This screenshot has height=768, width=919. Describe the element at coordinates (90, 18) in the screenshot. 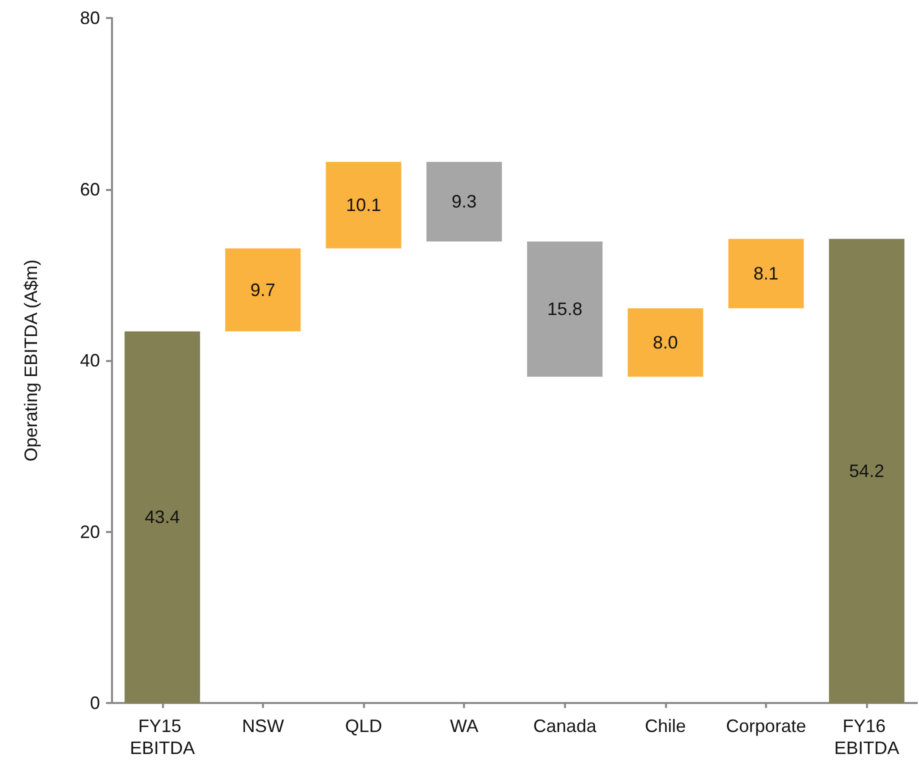

I see `y-tick-label: 80` at that location.